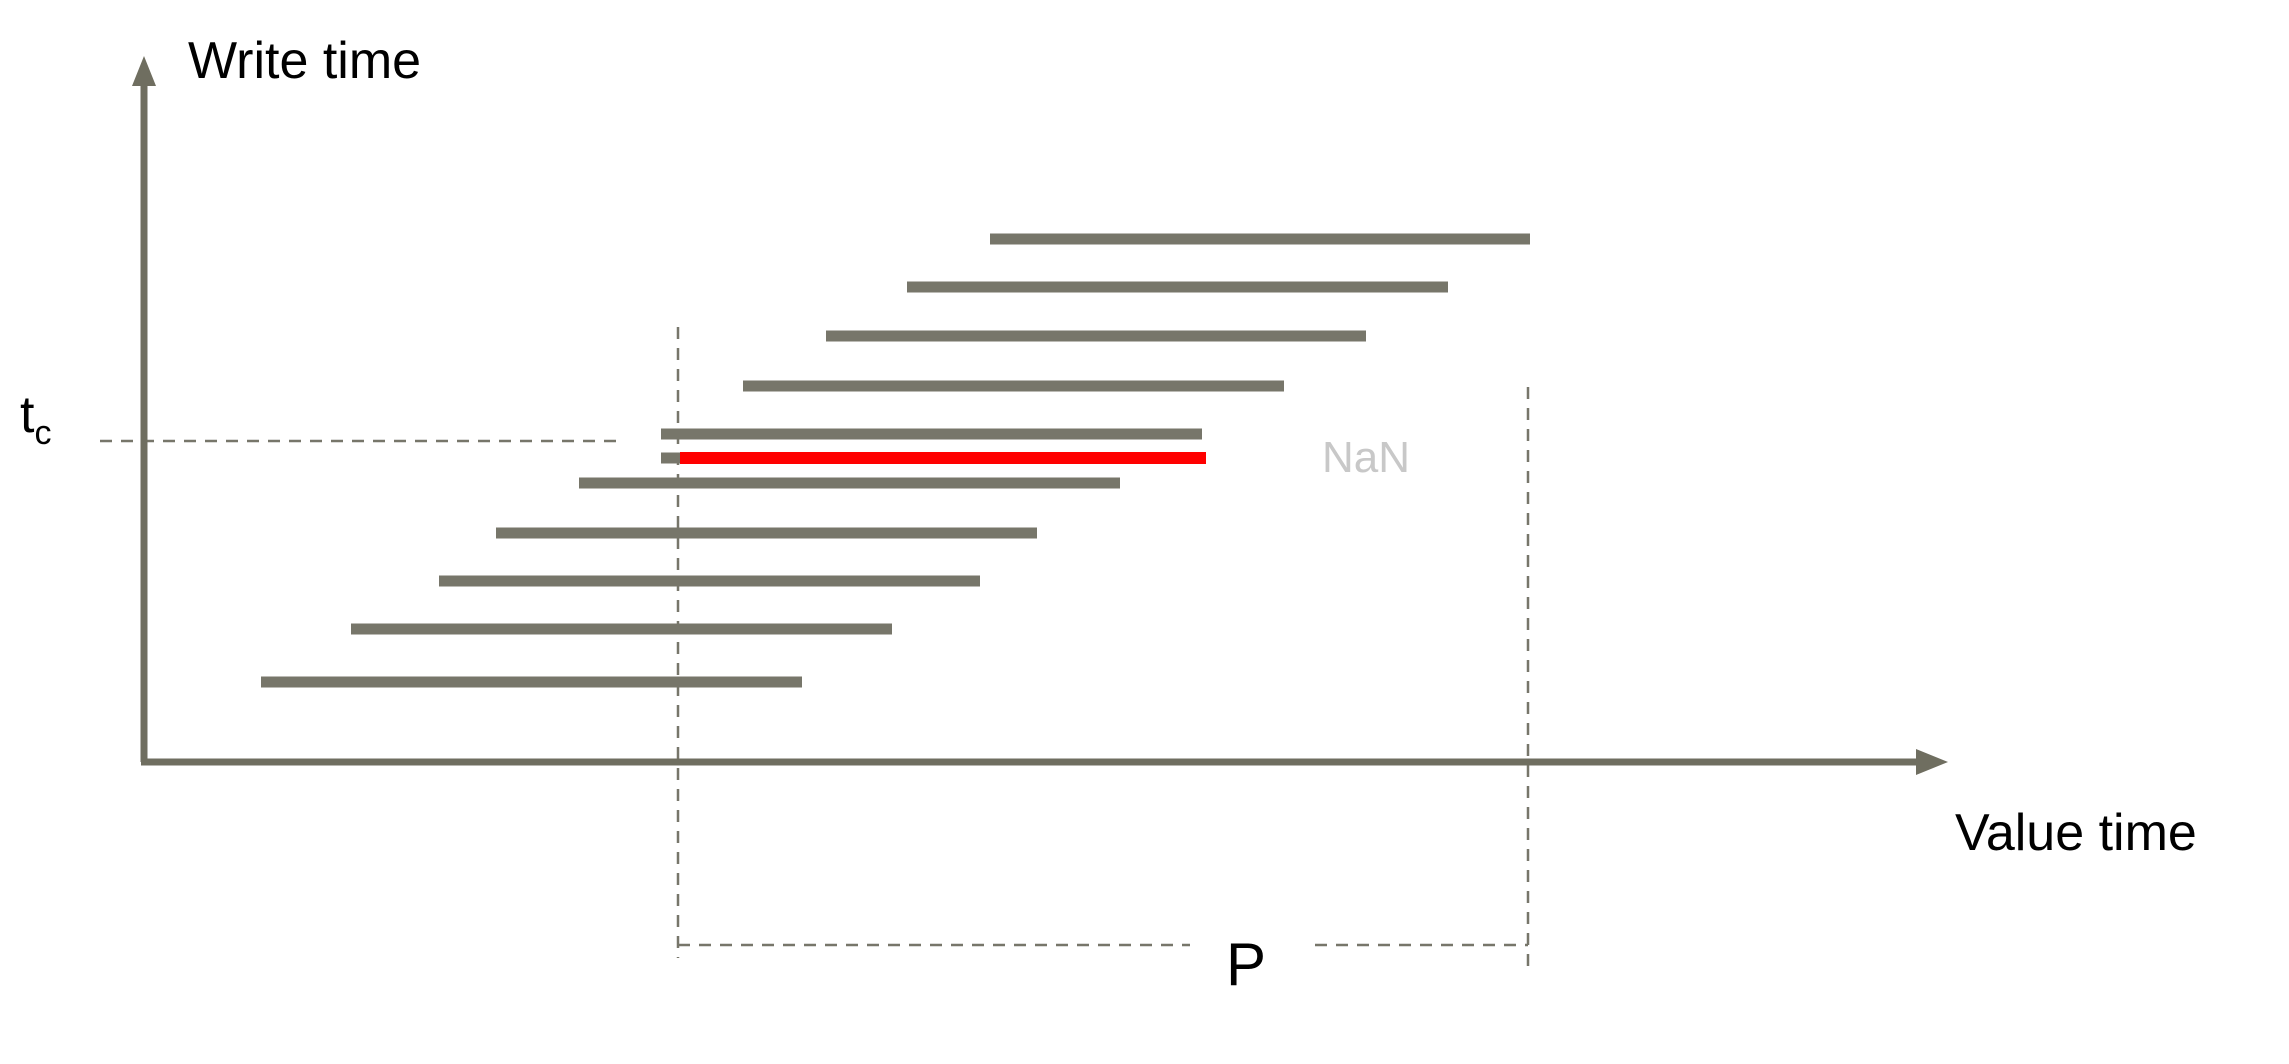 The image size is (2289, 1064). Describe the element at coordinates (1932, 762) in the screenshot. I see `x-axis-arrowhead` at that location.